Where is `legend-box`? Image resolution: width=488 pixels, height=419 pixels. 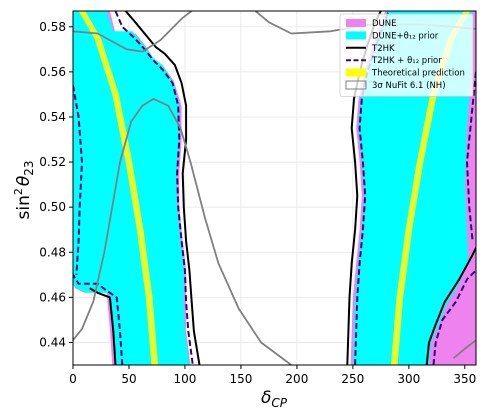 legend-box is located at coordinates (406, 55).